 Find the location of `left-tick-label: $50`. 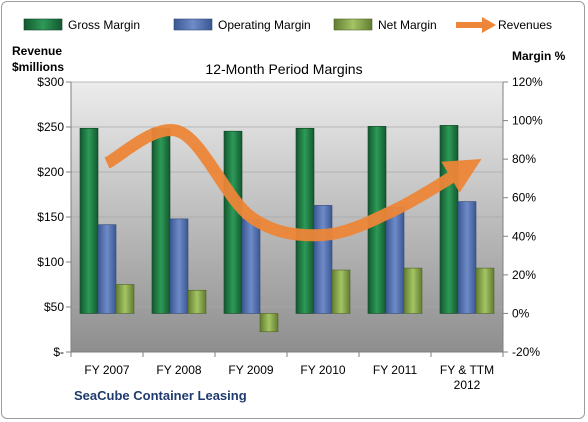

left-tick-label: $50 is located at coordinates (54, 307).